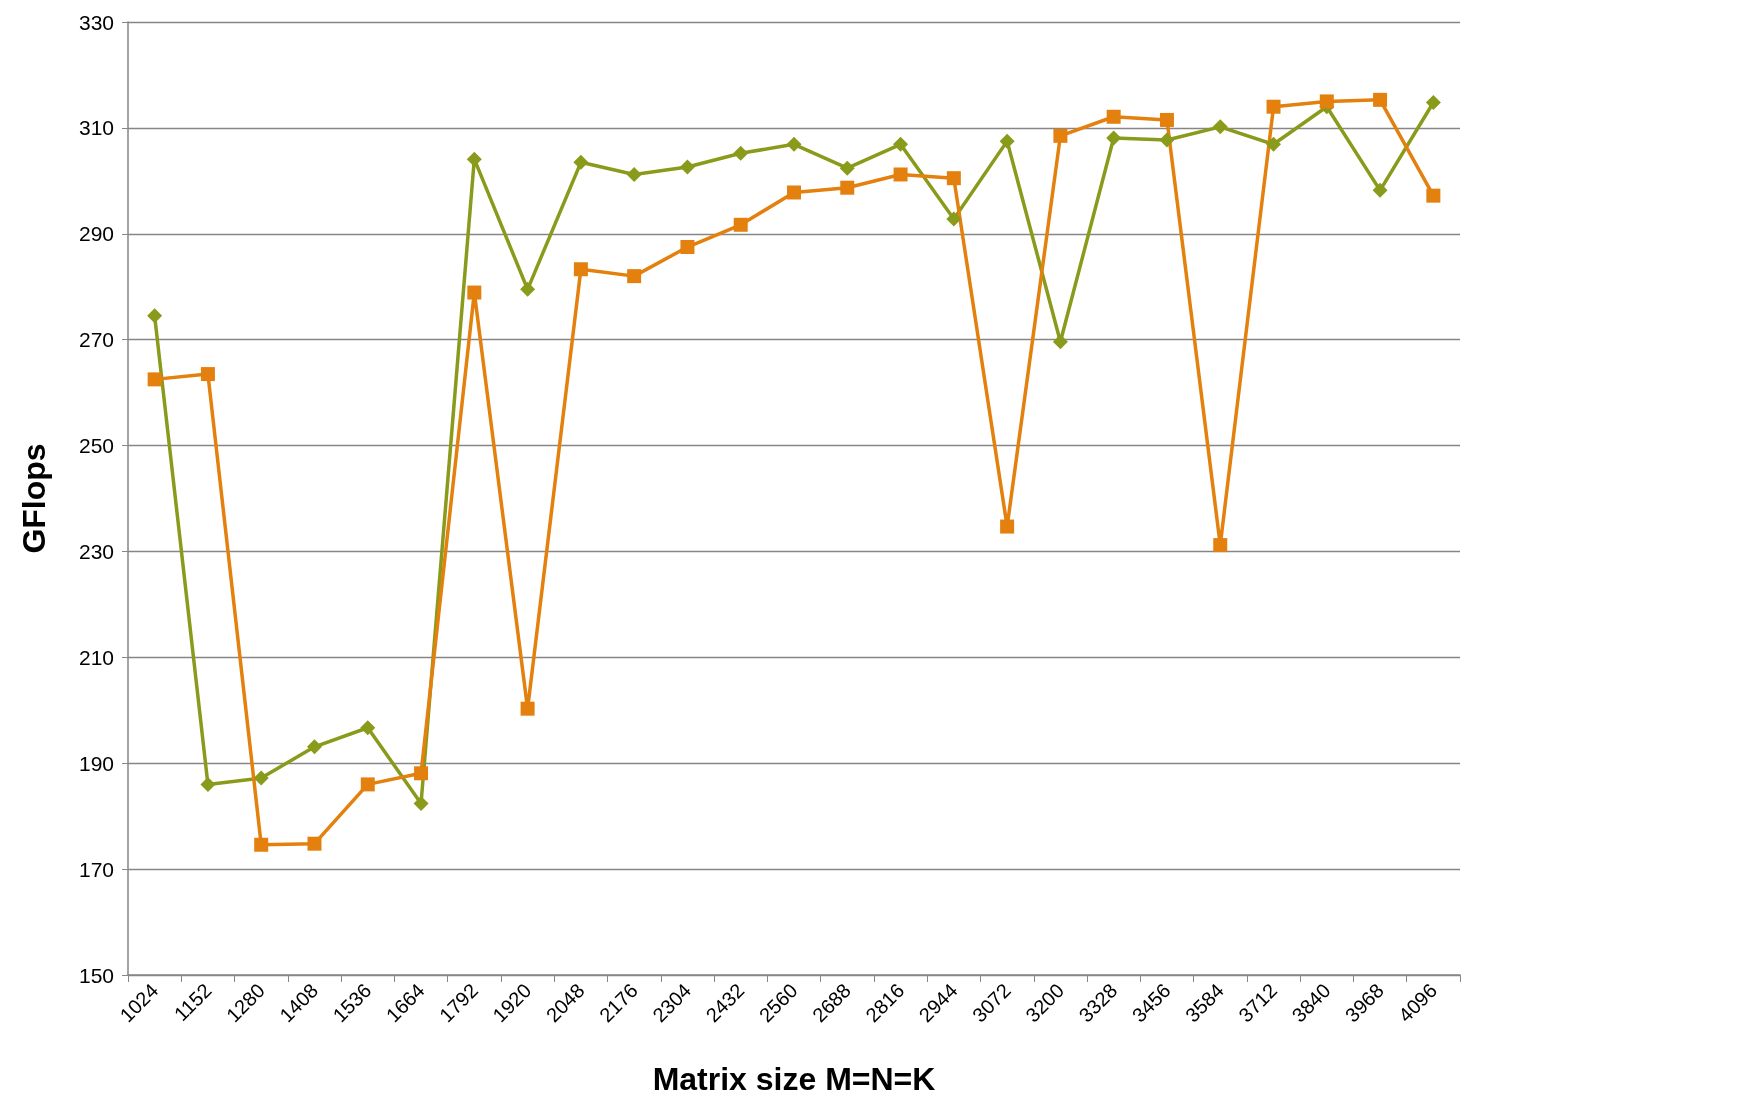 The width and height of the screenshot is (1745, 1101). Describe the element at coordinates (96, 22) in the screenshot. I see `y-tick-label: 330` at that location.